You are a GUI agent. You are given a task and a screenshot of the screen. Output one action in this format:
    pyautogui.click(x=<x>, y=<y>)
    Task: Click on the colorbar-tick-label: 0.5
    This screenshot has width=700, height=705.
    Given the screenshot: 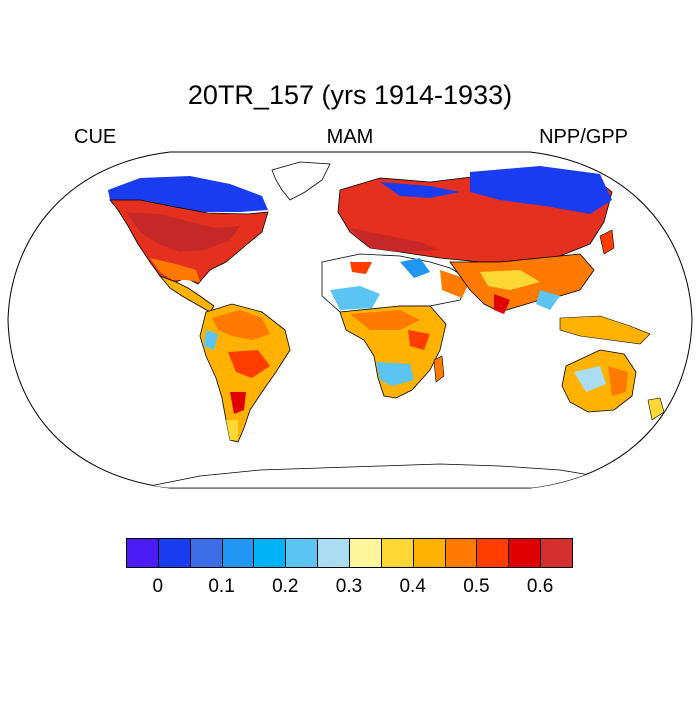 What is the action you would take?
    pyautogui.click(x=476, y=586)
    